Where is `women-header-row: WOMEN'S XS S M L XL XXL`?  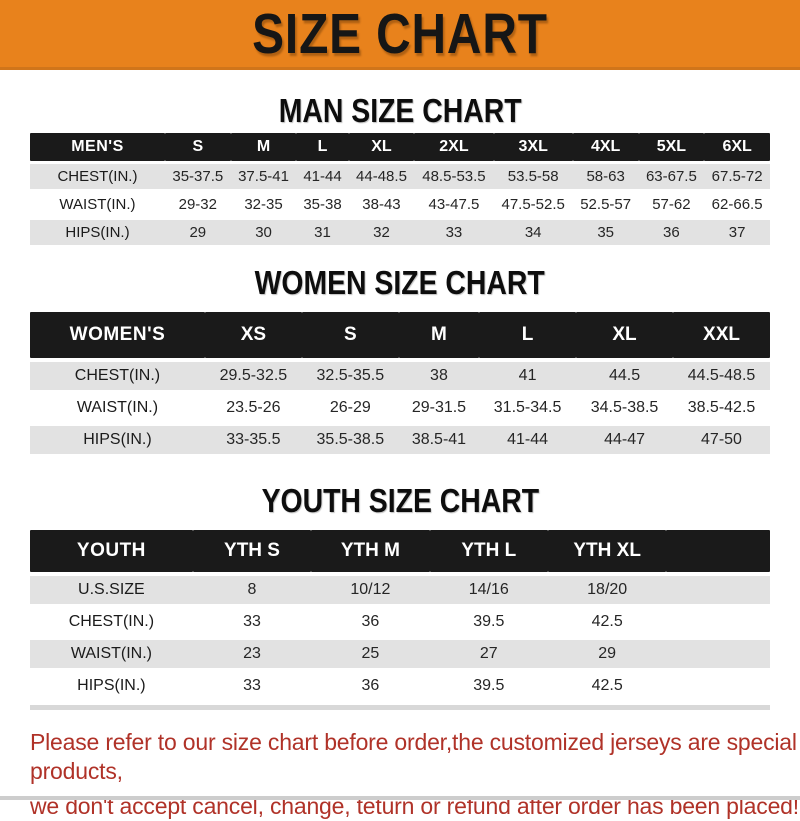
women-header-row: WOMEN'S XS S M L XL XXL is located at coordinates (400, 335).